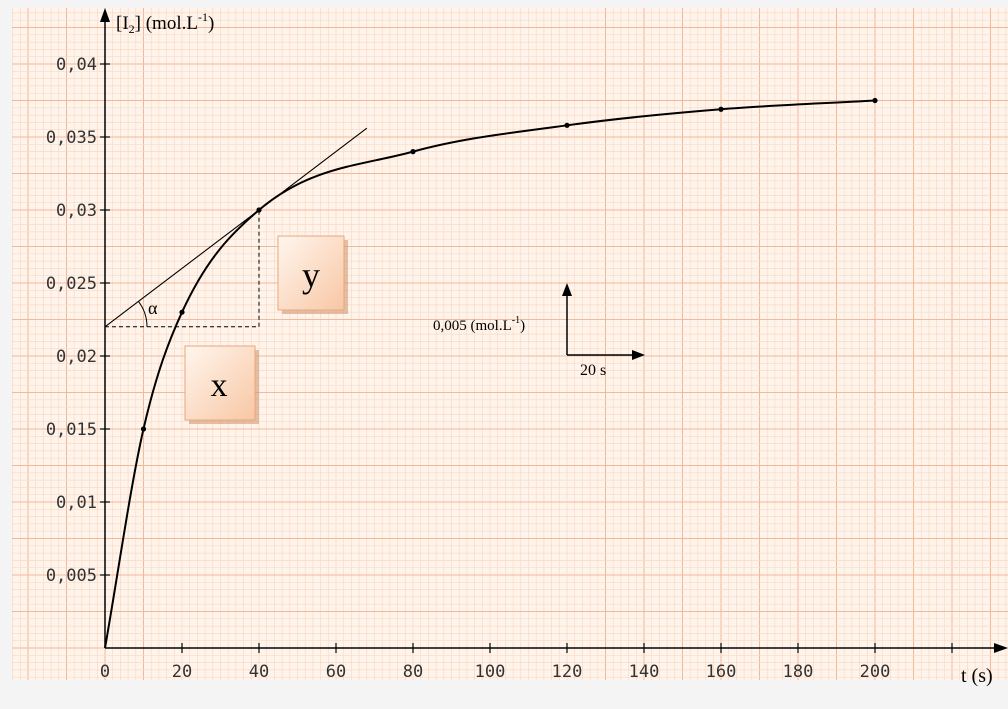 The height and width of the screenshot is (709, 1008). What do you see at coordinates (71, 430) in the screenshot?
I see `y-tick-label: 0,015` at bounding box center [71, 430].